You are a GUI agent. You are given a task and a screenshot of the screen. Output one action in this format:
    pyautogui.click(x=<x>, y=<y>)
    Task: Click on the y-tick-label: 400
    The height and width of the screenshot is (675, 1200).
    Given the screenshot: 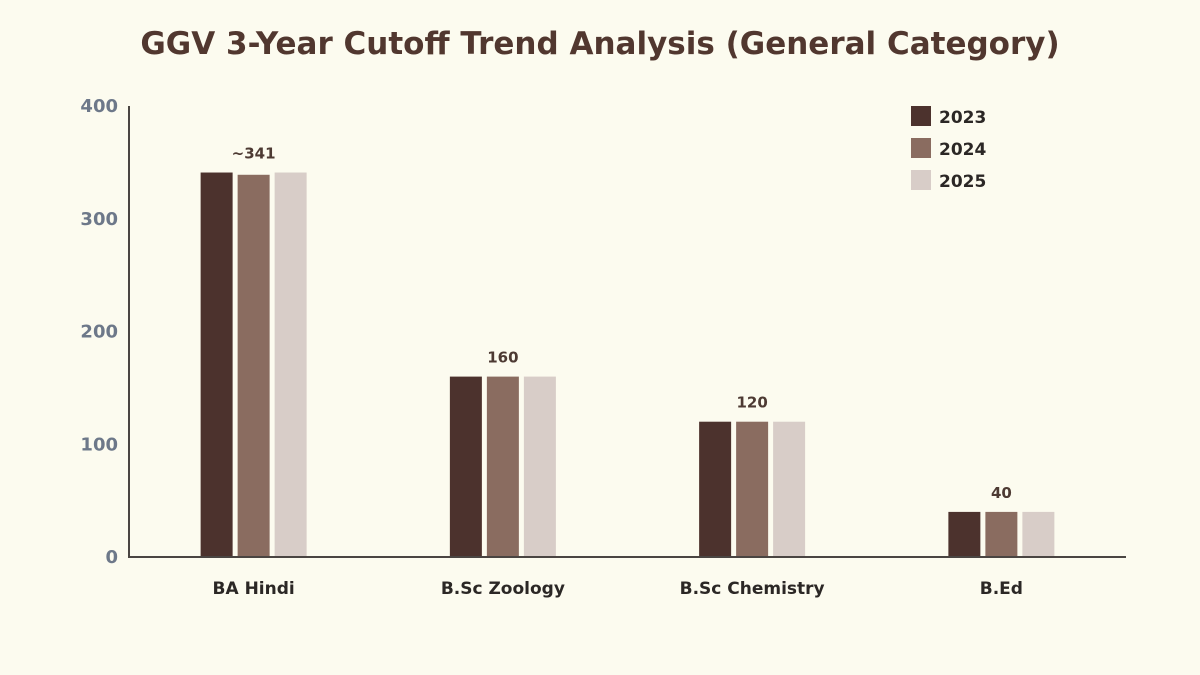 What is the action you would take?
    pyautogui.click(x=99, y=106)
    